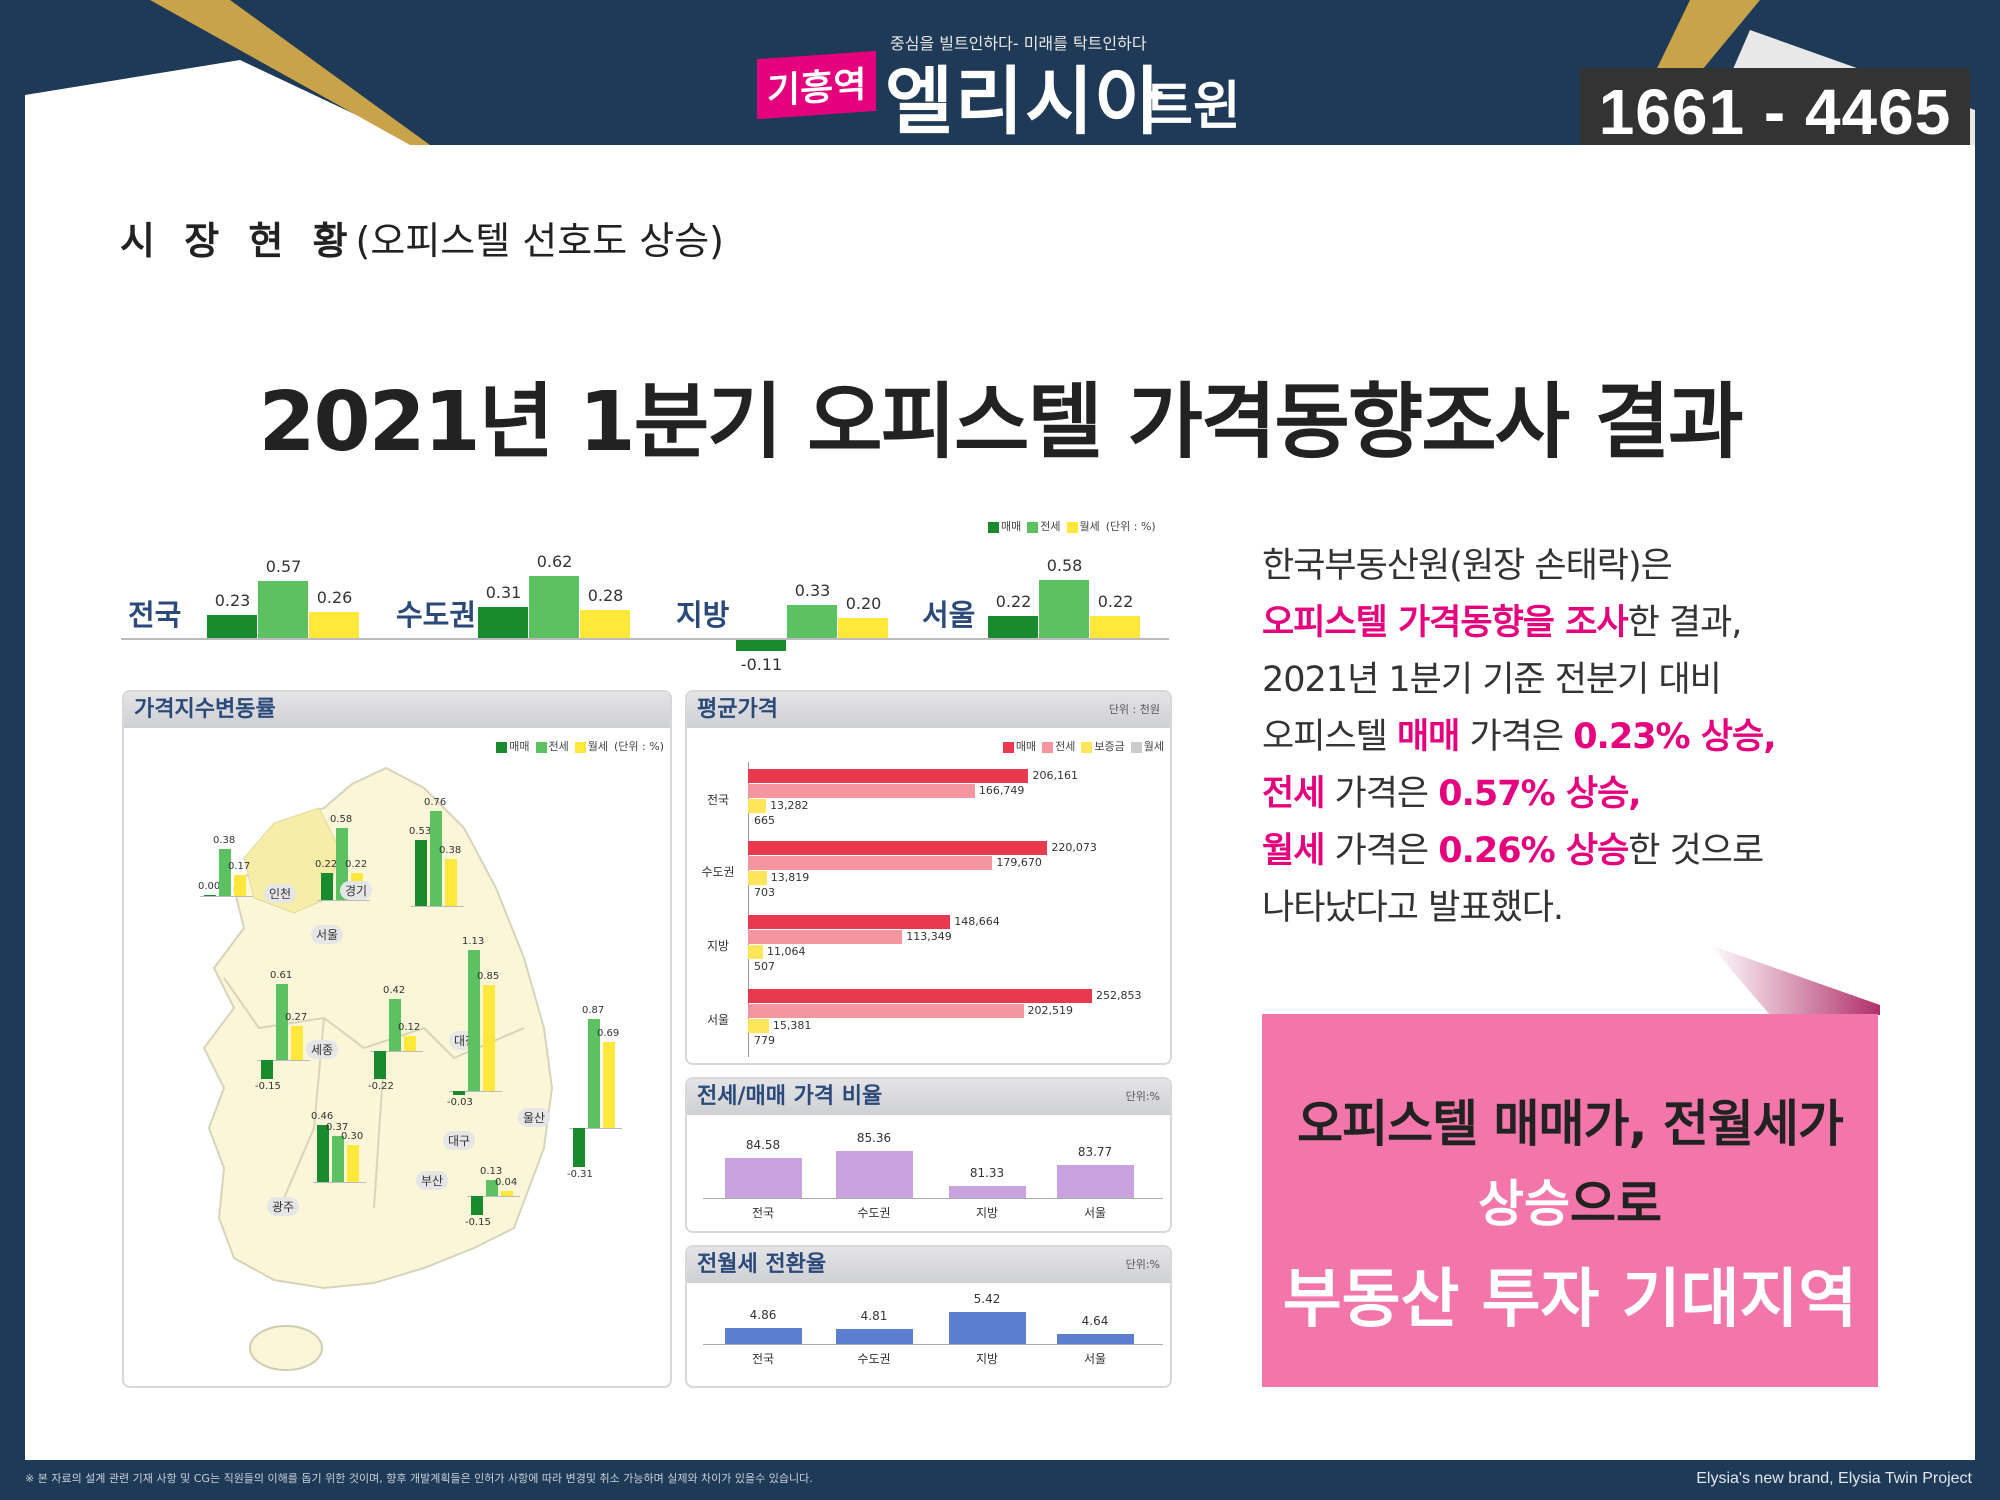 Image resolution: width=2000 pixels, height=1500 pixels. What do you see at coordinates (1775, 112) in the screenshot?
I see `phone-number: 1661 - 4465` at bounding box center [1775, 112].